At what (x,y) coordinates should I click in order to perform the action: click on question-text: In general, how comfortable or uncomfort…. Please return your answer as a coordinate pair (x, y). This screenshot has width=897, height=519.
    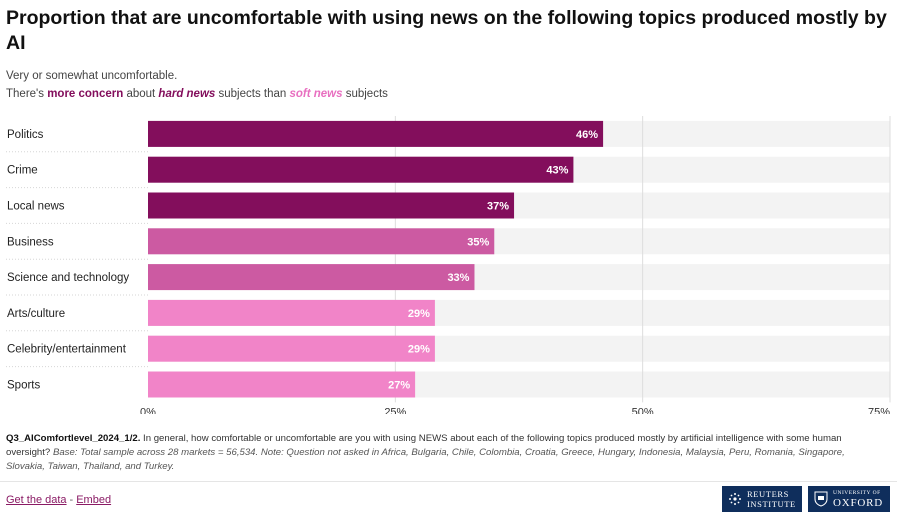
    Looking at the image, I should click on (424, 445).